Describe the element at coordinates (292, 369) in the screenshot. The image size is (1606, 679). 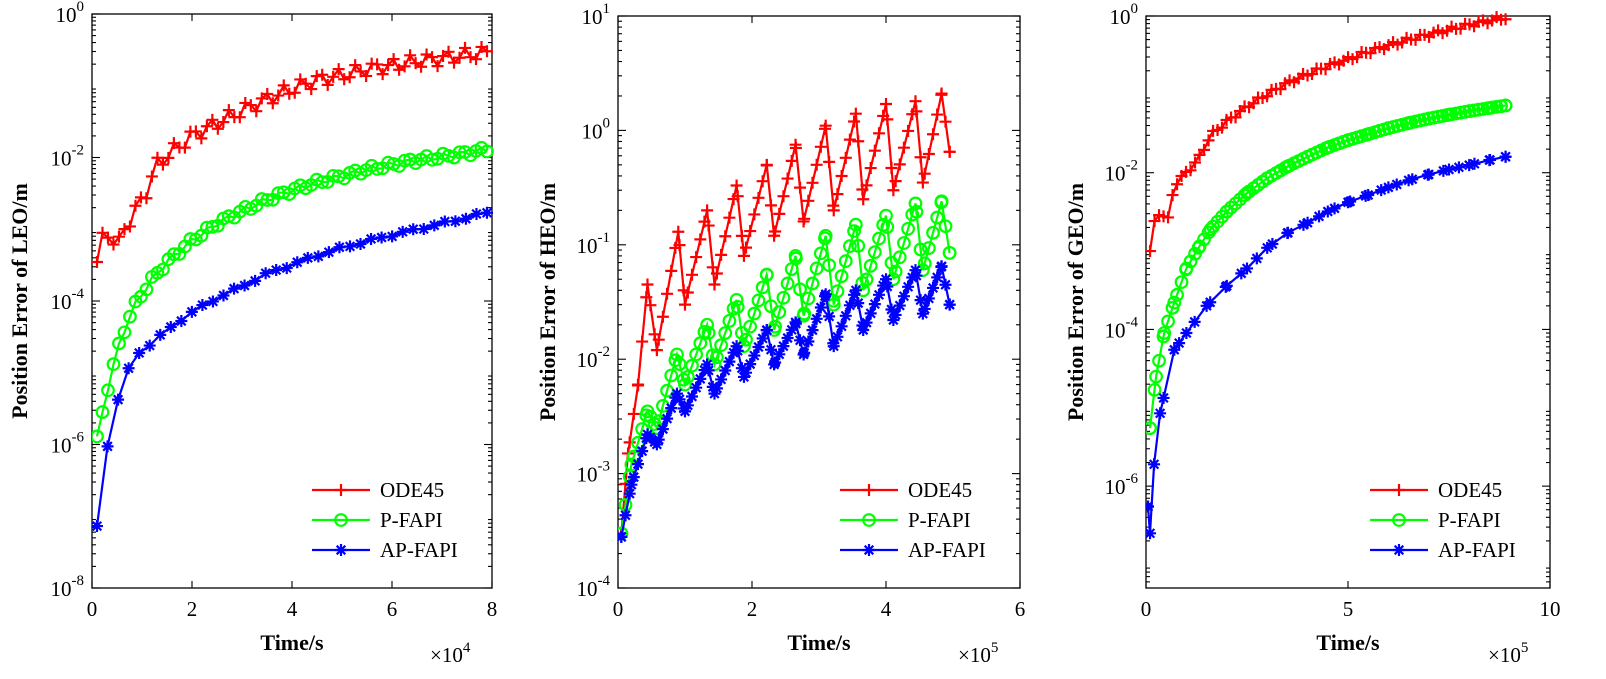
I see `series-ap-fapi` at that location.